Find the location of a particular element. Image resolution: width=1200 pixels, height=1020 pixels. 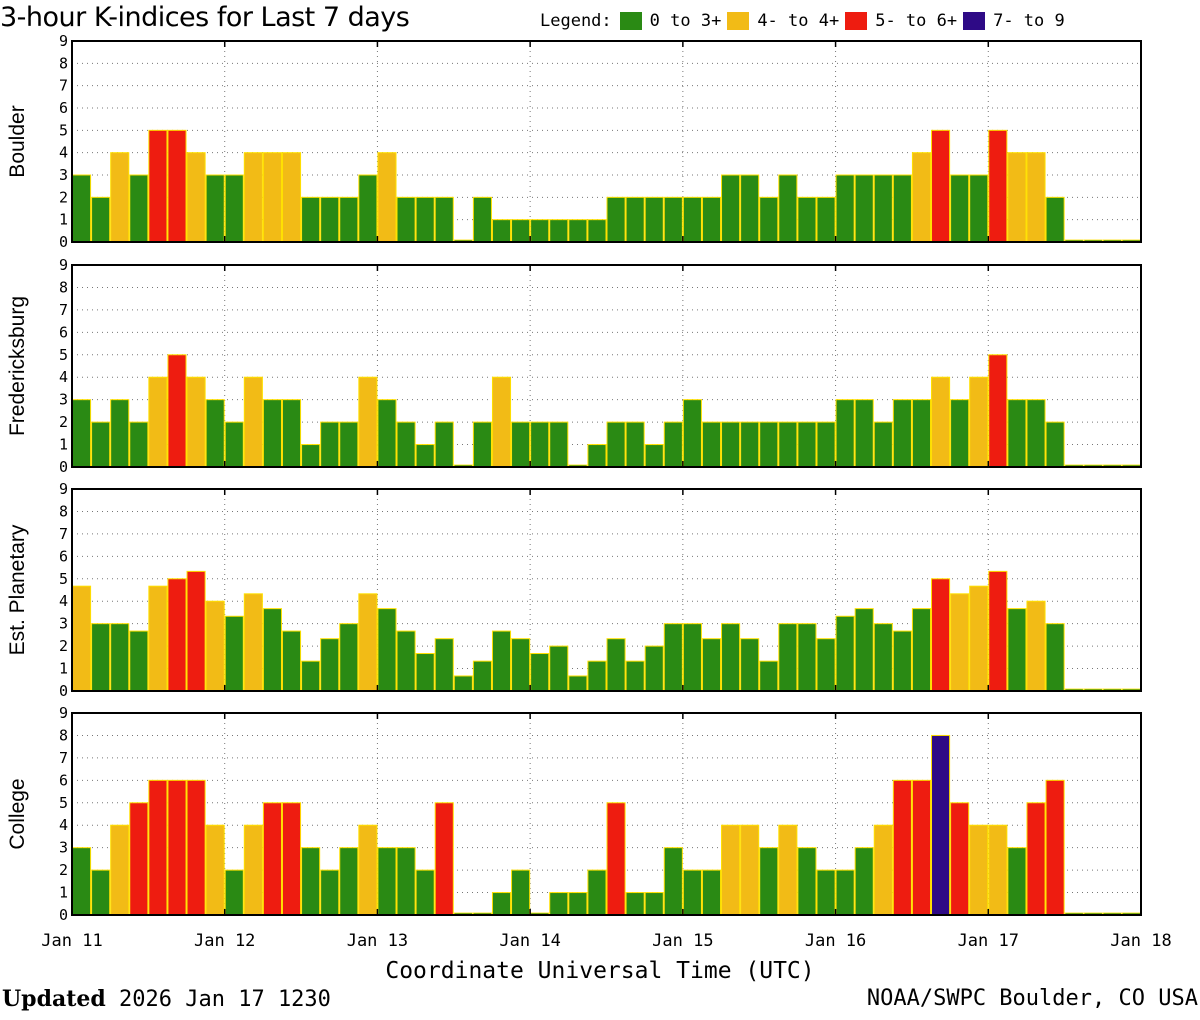

x-axis-title: Coordinate Universal Time (UTC) is located at coordinates (599, 971).